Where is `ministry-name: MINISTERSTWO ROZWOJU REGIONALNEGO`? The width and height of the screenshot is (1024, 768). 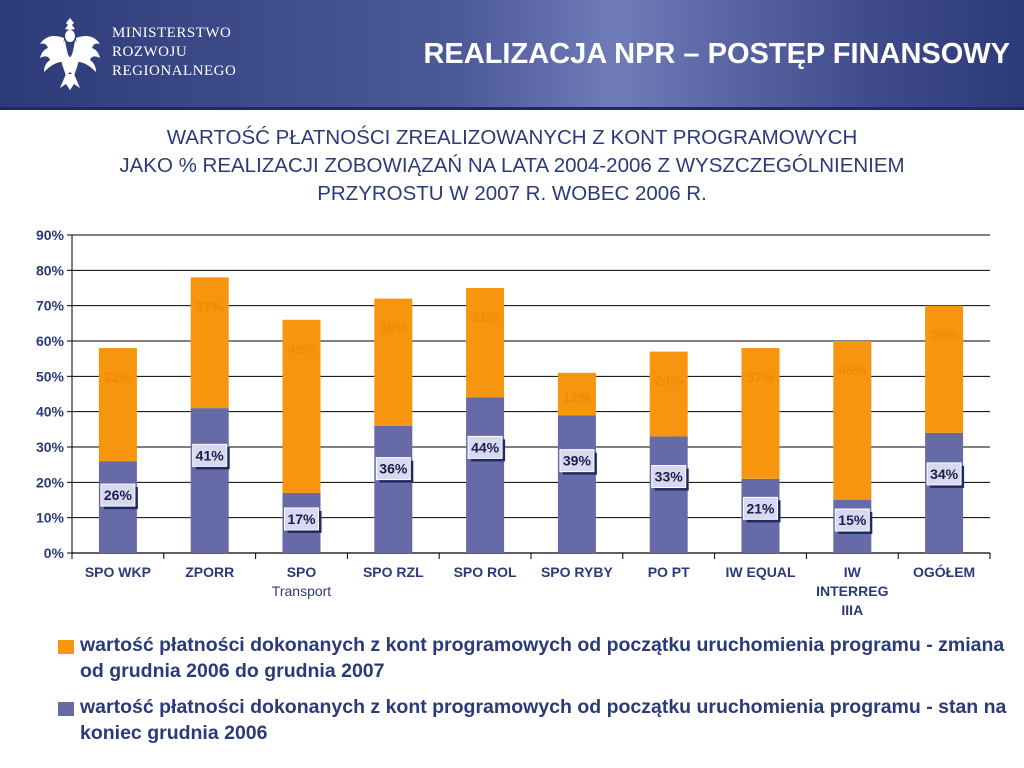 ministry-name: MINISTERSTWO ROZWOJU REGIONALNEGO is located at coordinates (174, 52).